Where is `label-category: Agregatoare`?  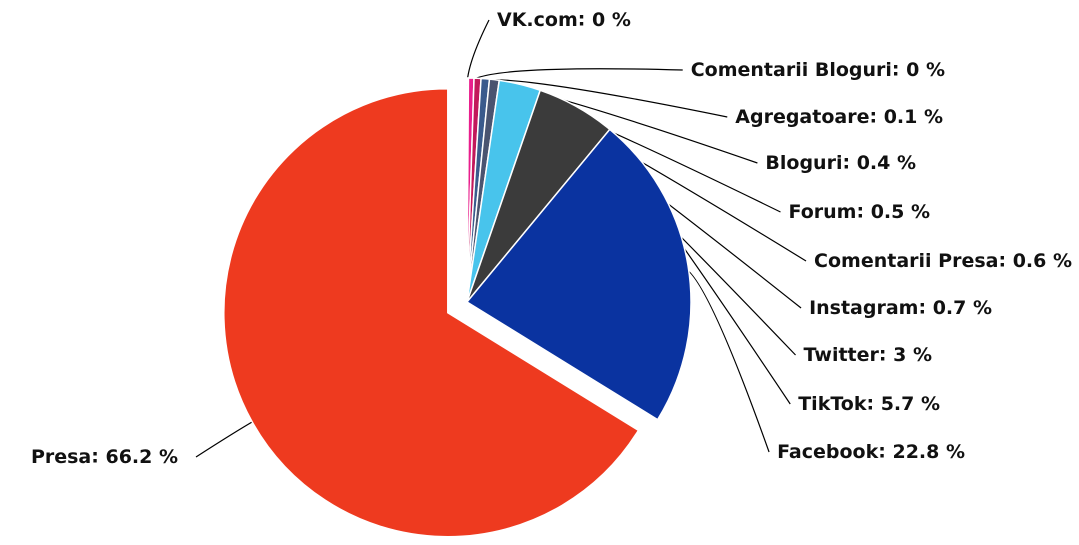 label-category: Agregatoare is located at coordinates (802, 117).